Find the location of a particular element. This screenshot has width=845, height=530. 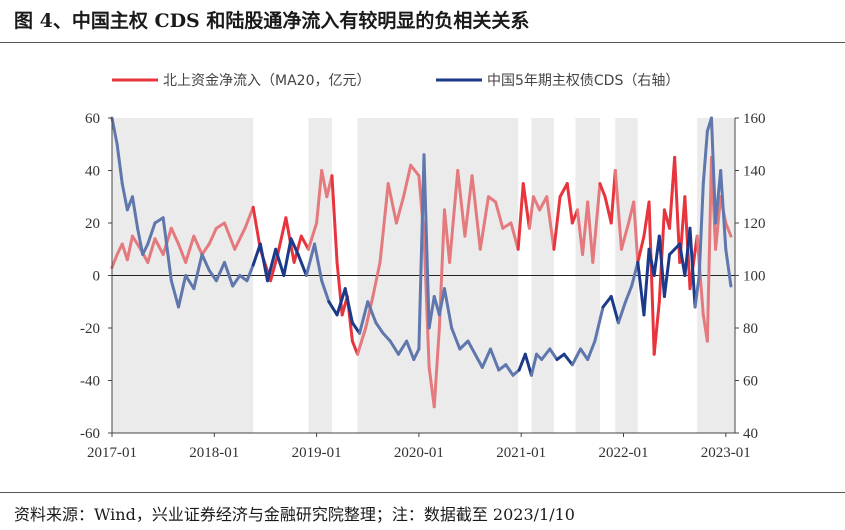

x-tick-label-3: 2020-01 is located at coordinates (419, 453).